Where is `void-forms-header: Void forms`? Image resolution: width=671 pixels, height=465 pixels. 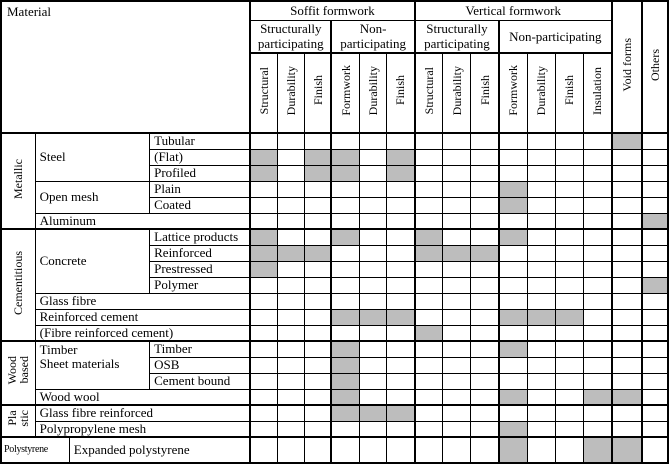
void-forms-header: Void forms is located at coordinates (626, 67).